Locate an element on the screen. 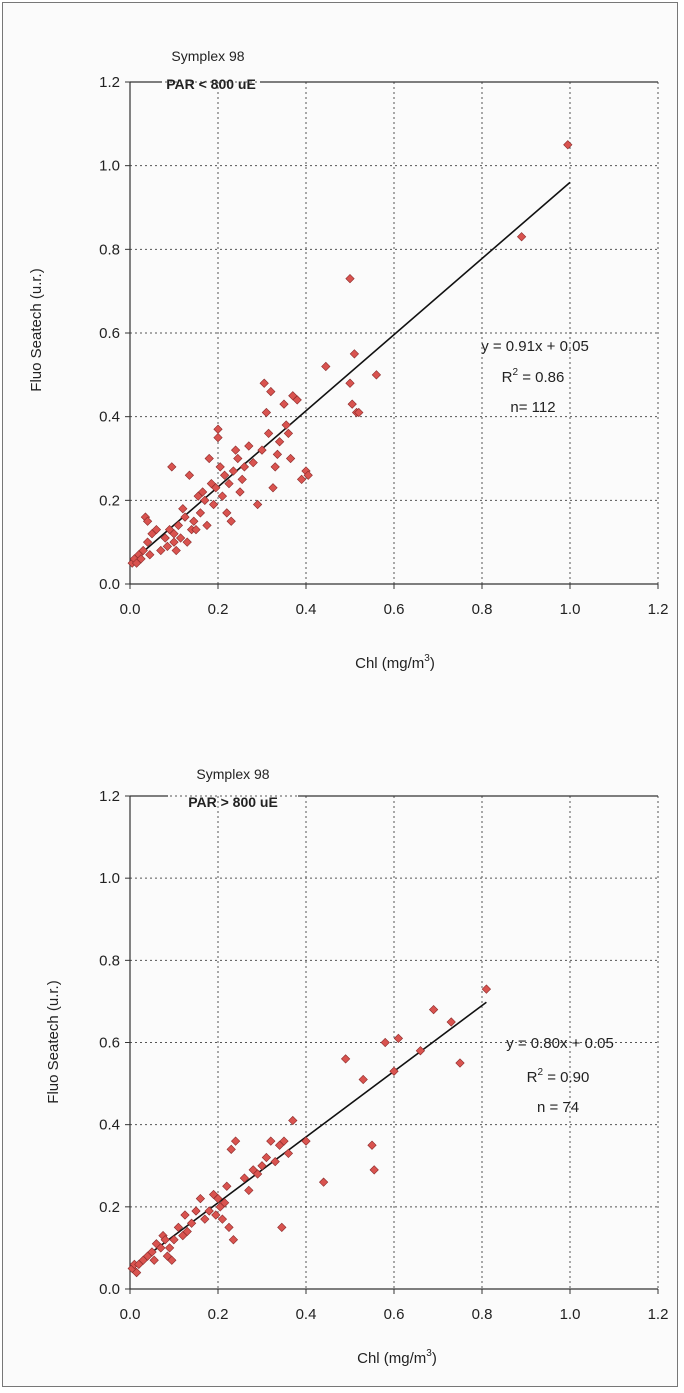  y-tick-label: 0.0 is located at coordinates (109, 1289).